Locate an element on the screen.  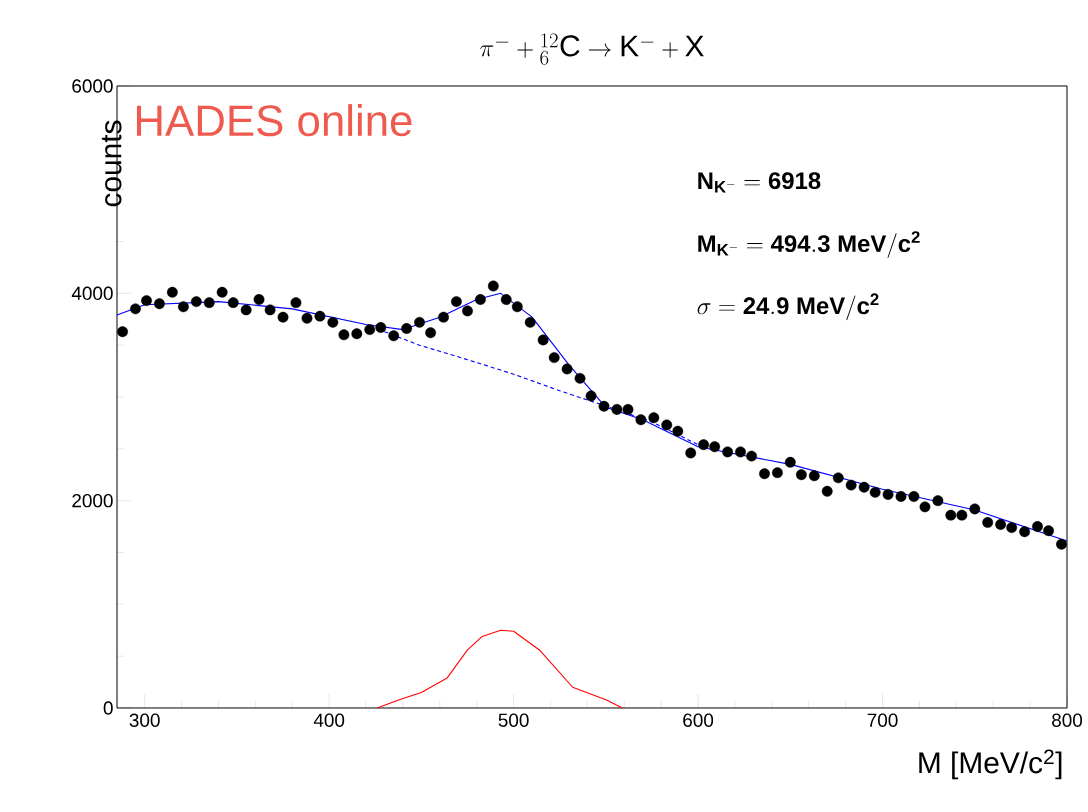
y-tick-label: 6000 is located at coordinates (92, 86).